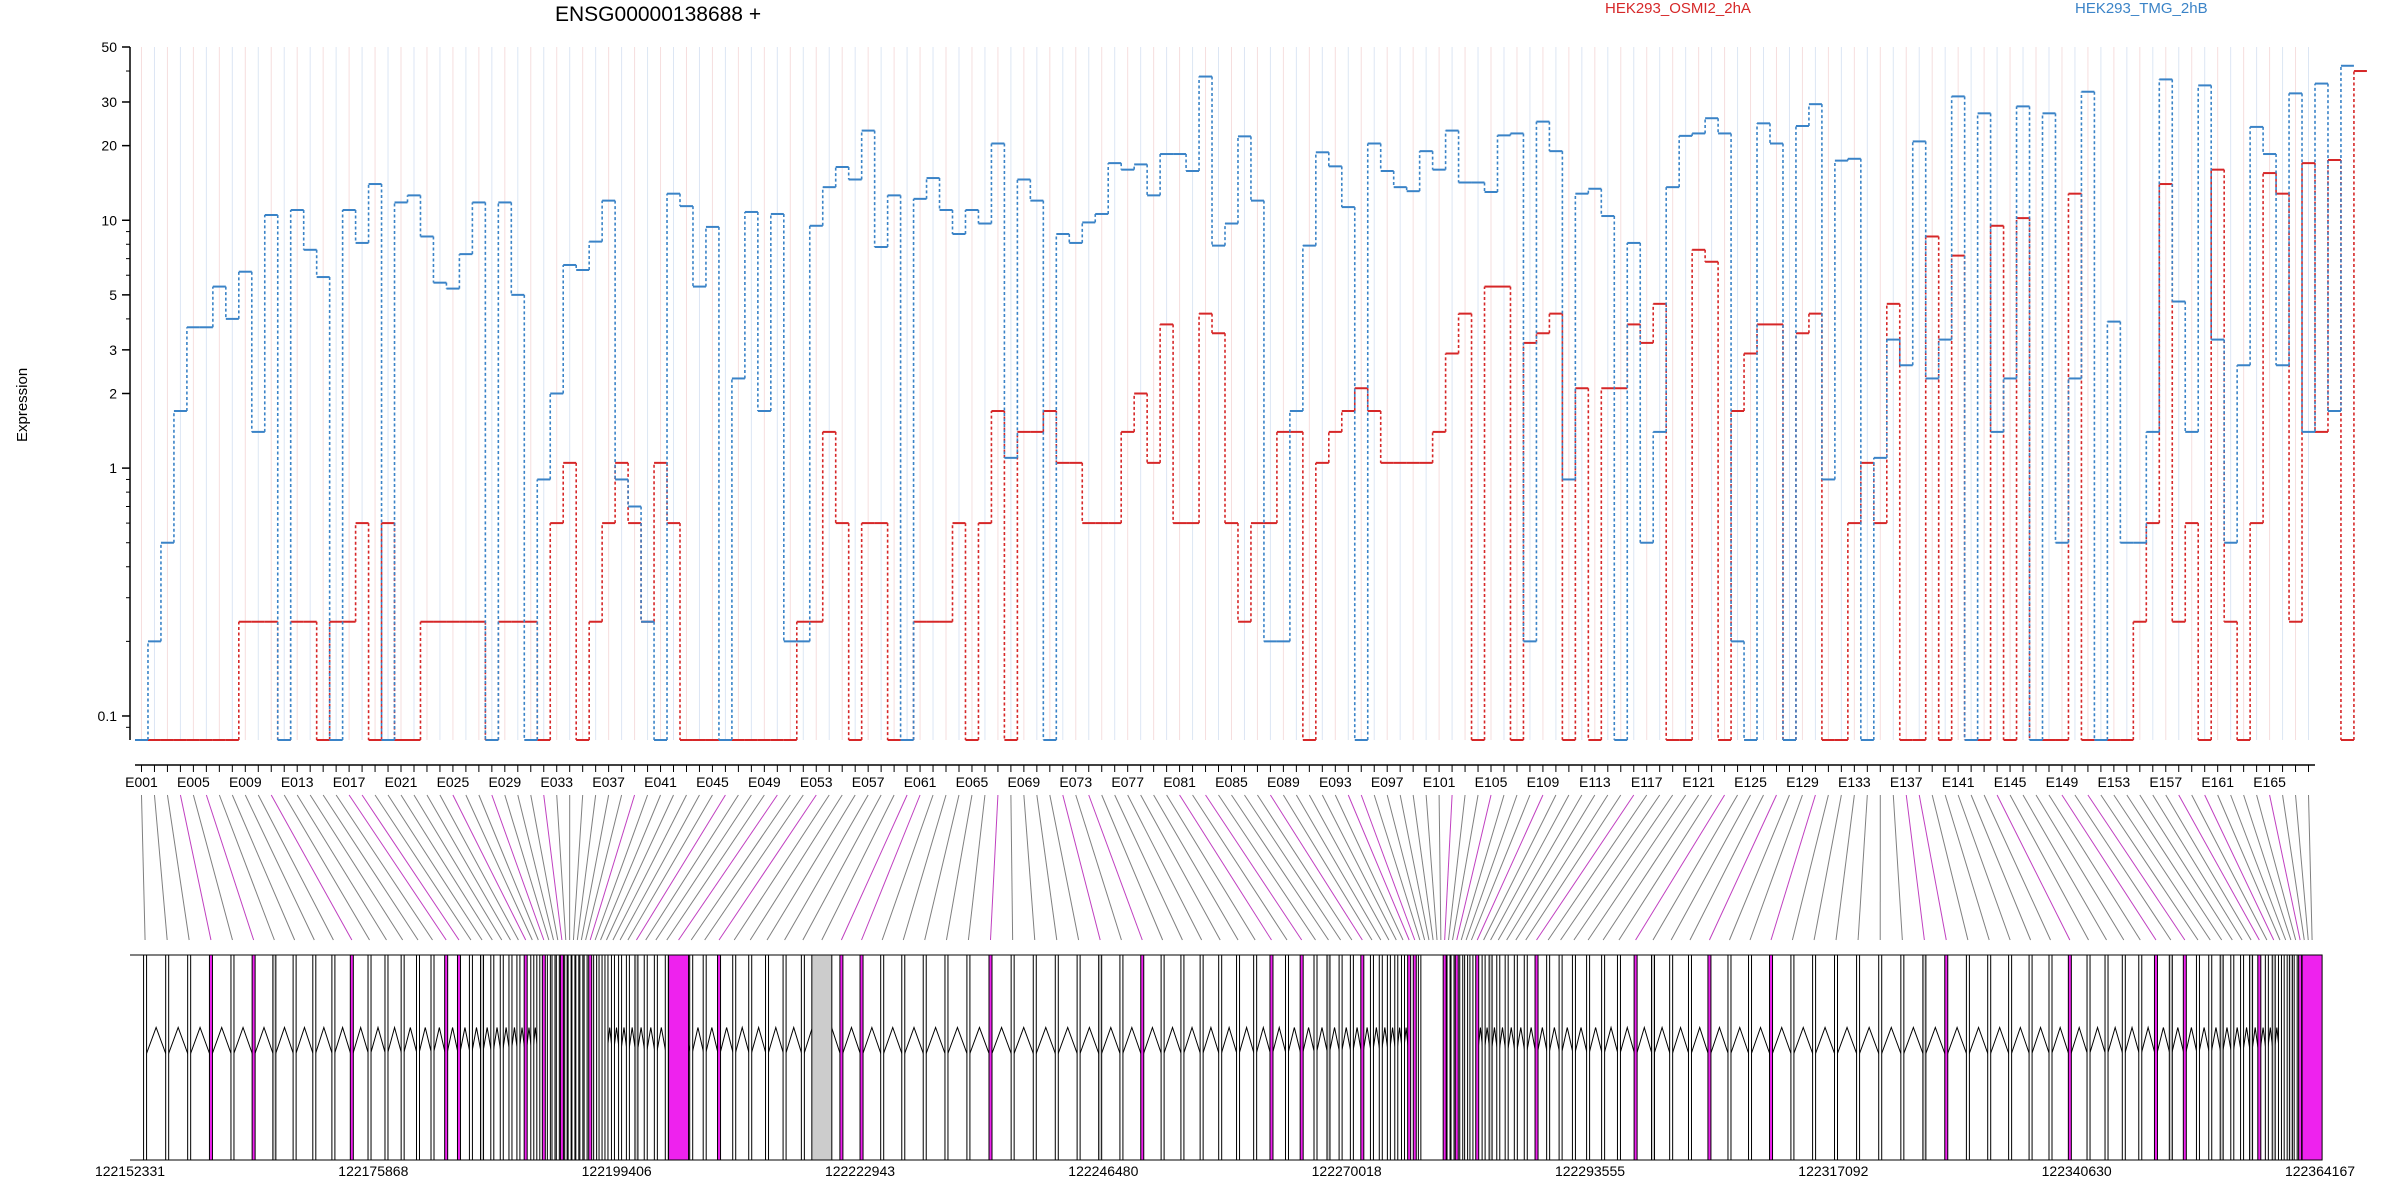 The image size is (2400, 1200). What do you see at coordinates (1103, 1171) in the screenshot?
I see `genomic-tick-label: 122246480` at bounding box center [1103, 1171].